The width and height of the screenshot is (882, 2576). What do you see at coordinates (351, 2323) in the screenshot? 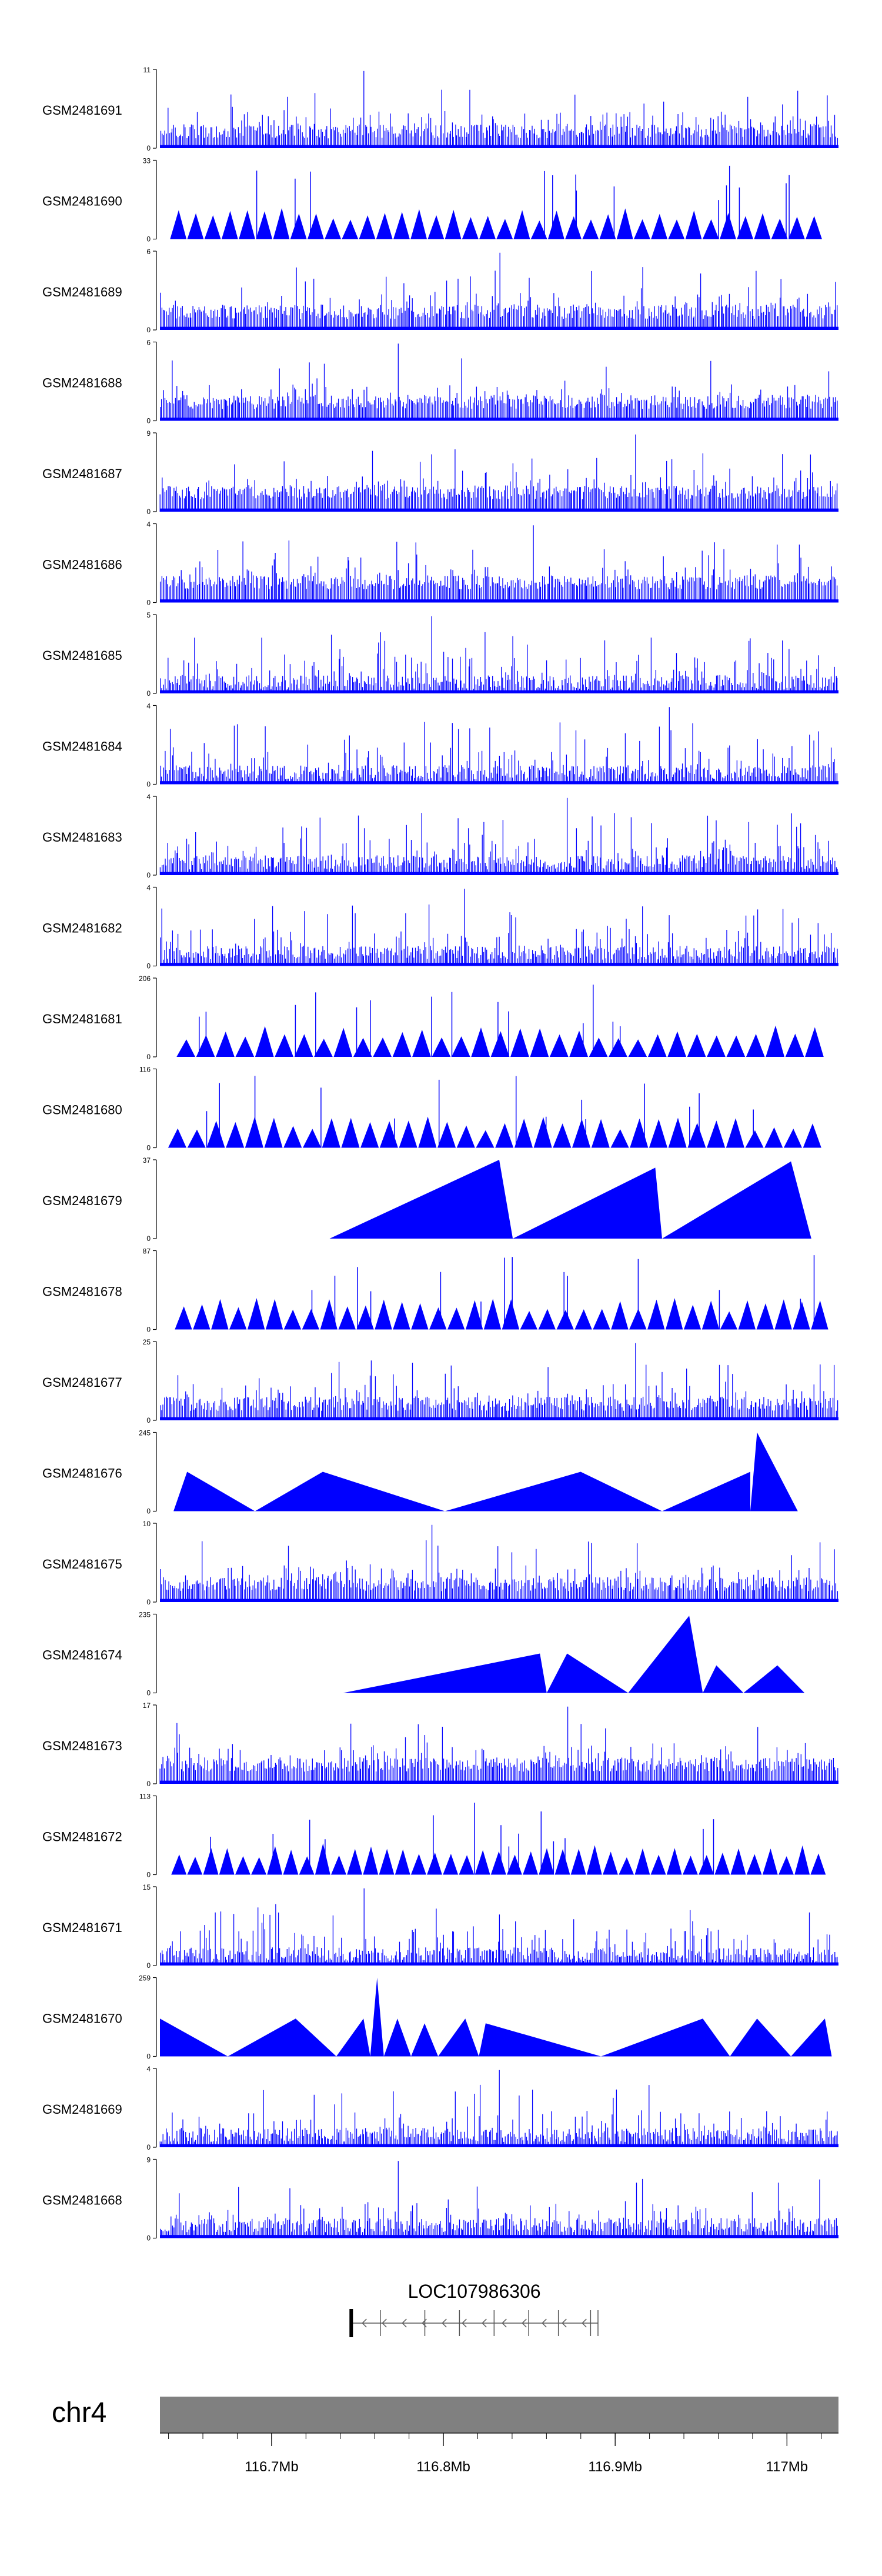
I see `gene-exon` at bounding box center [351, 2323].